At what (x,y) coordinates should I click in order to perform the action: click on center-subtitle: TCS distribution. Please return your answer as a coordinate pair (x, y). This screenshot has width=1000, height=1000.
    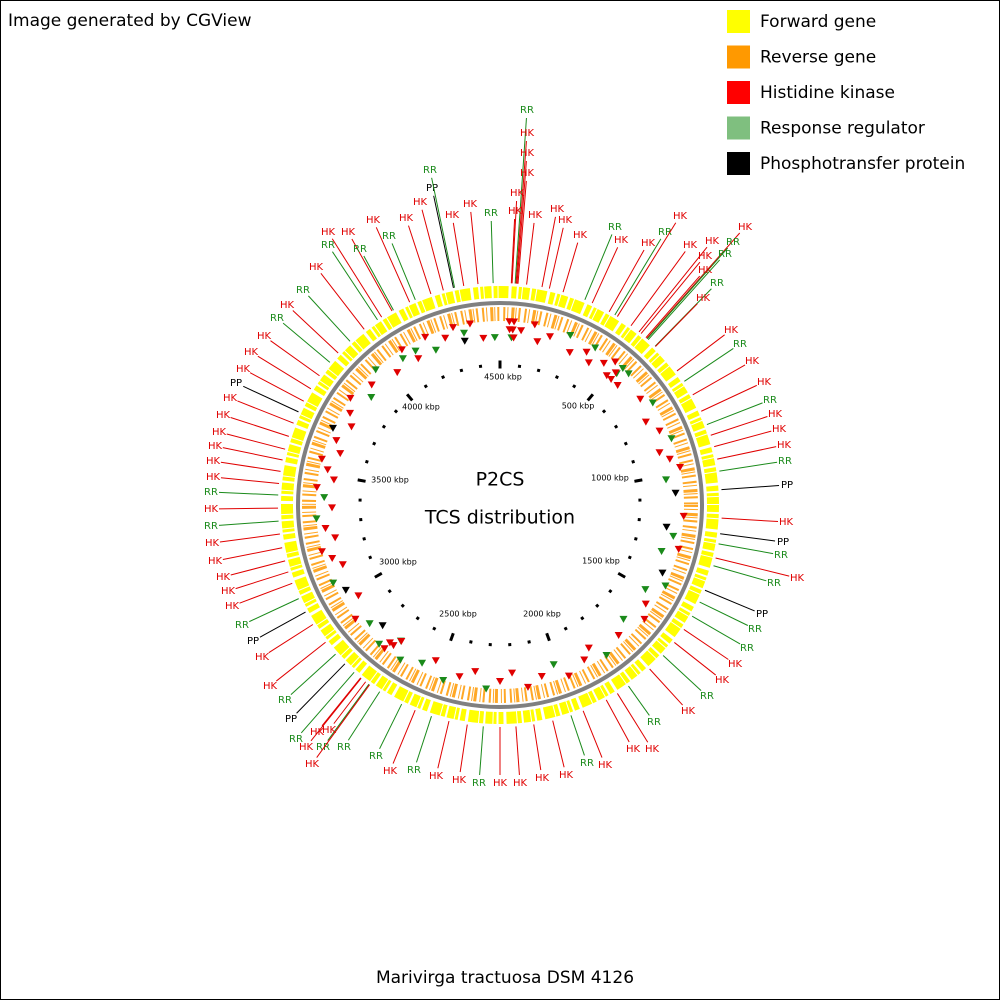
    Looking at the image, I should click on (499, 518).